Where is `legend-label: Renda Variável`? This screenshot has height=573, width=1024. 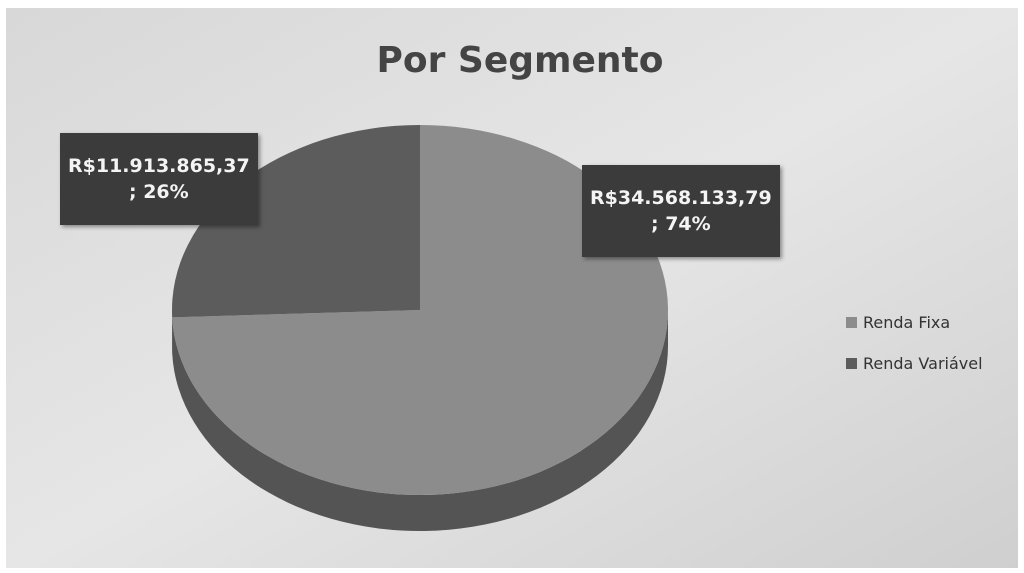 legend-label: Renda Variável is located at coordinates (923, 363).